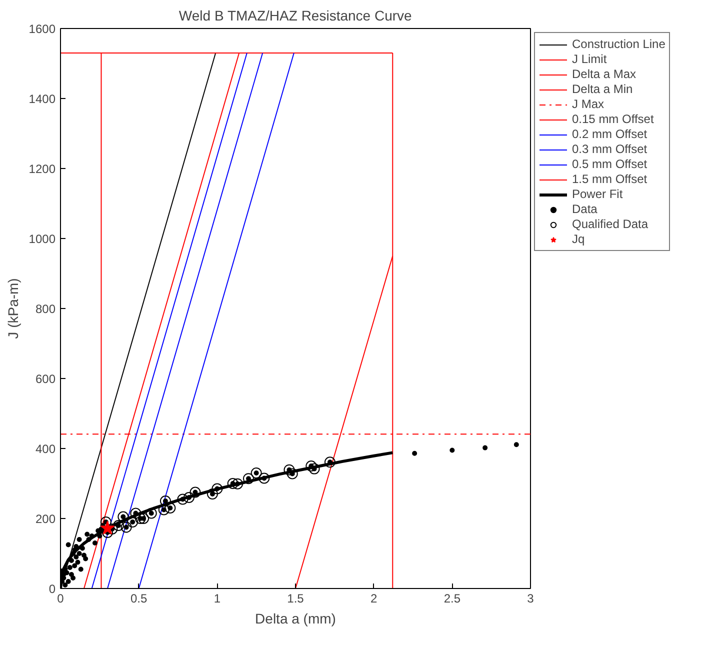 The width and height of the screenshot is (721, 670). What do you see at coordinates (295, 599) in the screenshot?
I see `x-tick-label: 1.5` at bounding box center [295, 599].